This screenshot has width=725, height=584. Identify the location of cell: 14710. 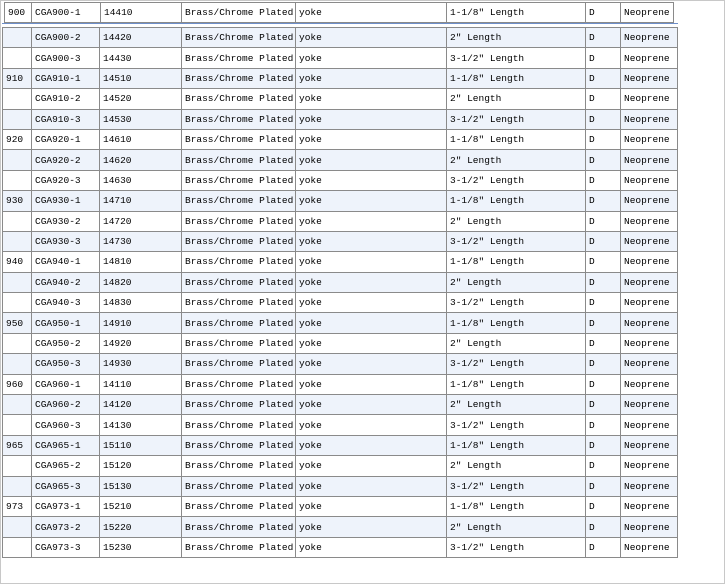
(140, 201).